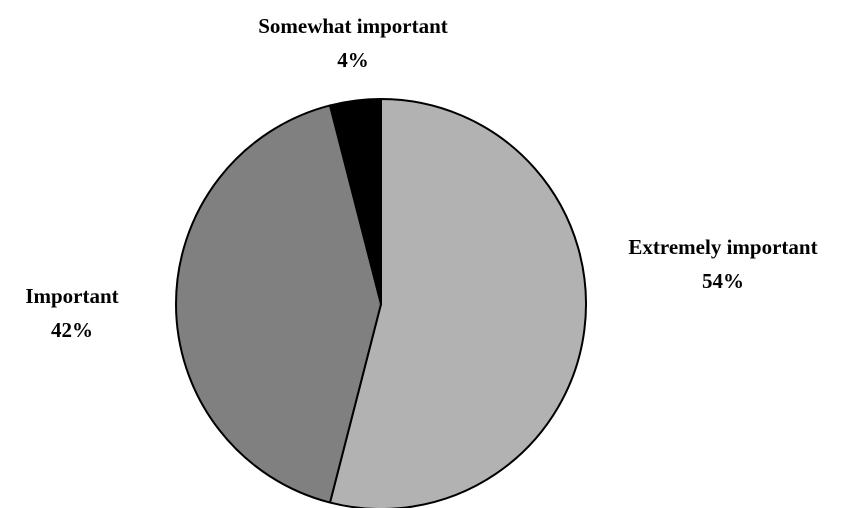  What do you see at coordinates (353, 26) in the screenshot?
I see `slice-label-somewhat-important: Somewhat important` at bounding box center [353, 26].